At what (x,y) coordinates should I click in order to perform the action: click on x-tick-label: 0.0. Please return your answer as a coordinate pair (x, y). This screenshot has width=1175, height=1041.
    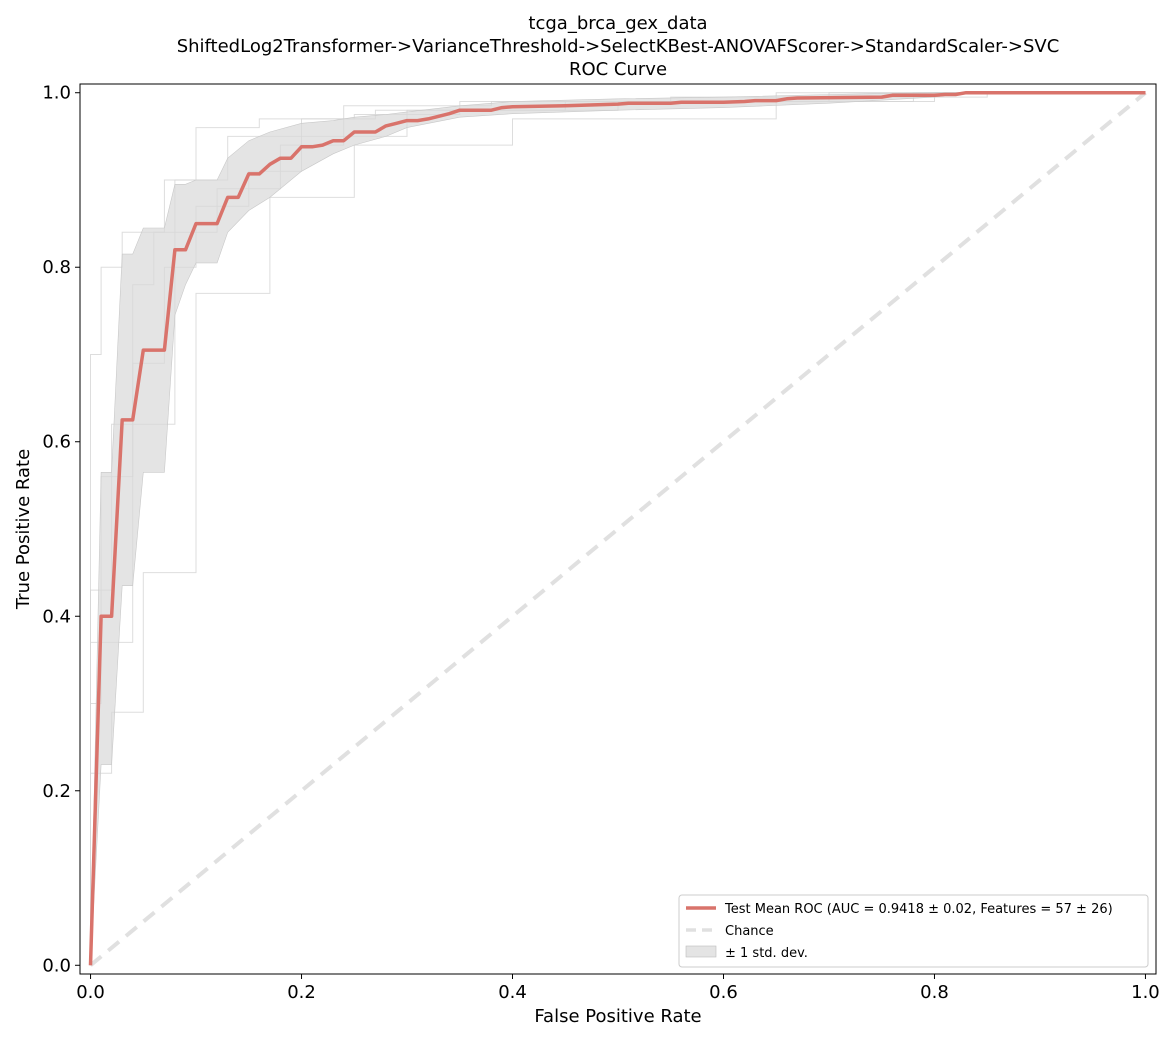
    Looking at the image, I should click on (90, 992).